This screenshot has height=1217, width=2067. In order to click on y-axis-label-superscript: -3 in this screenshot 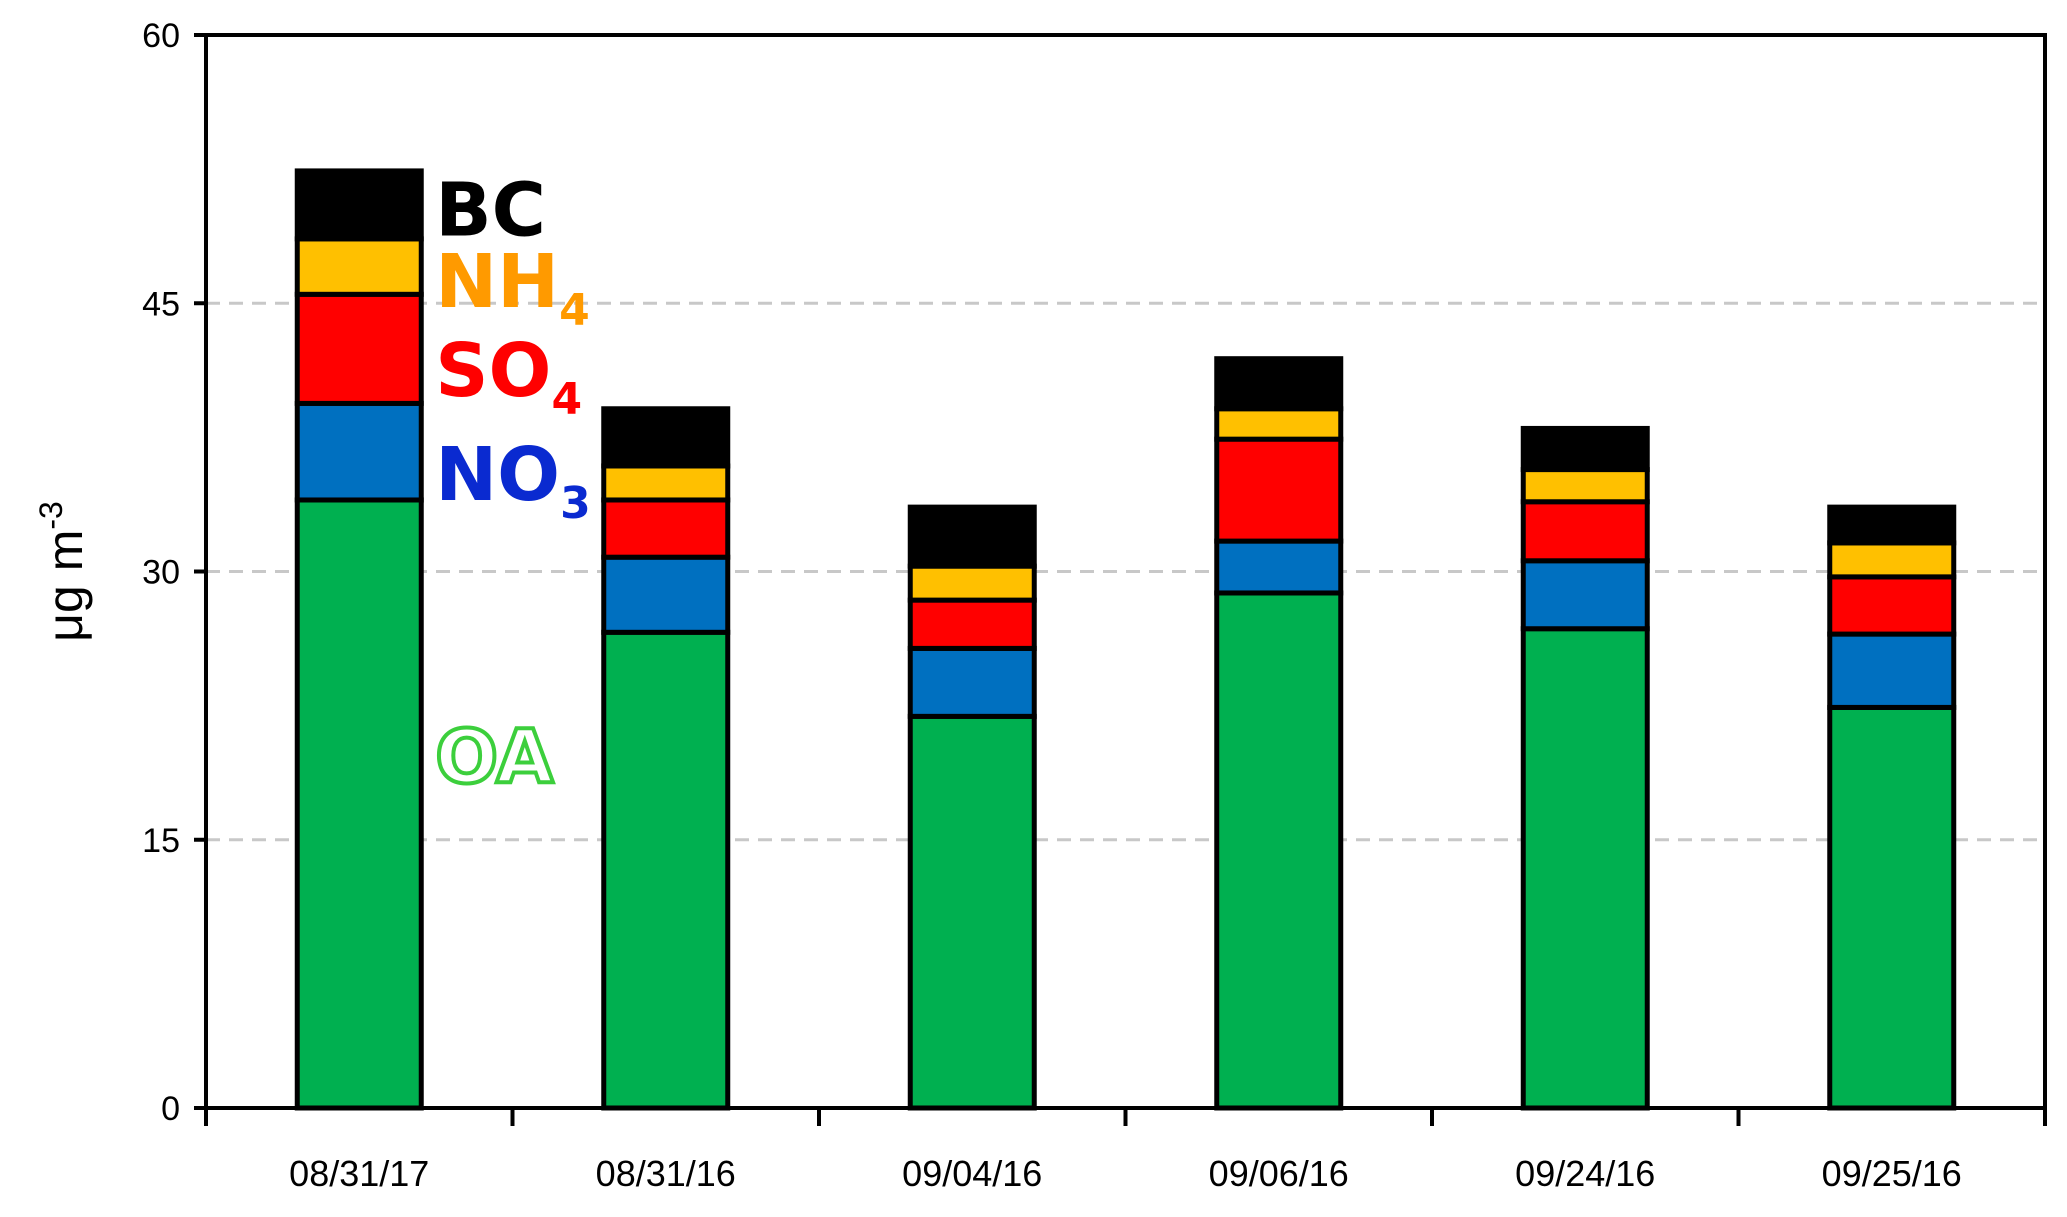, I will do `click(51, 515)`.